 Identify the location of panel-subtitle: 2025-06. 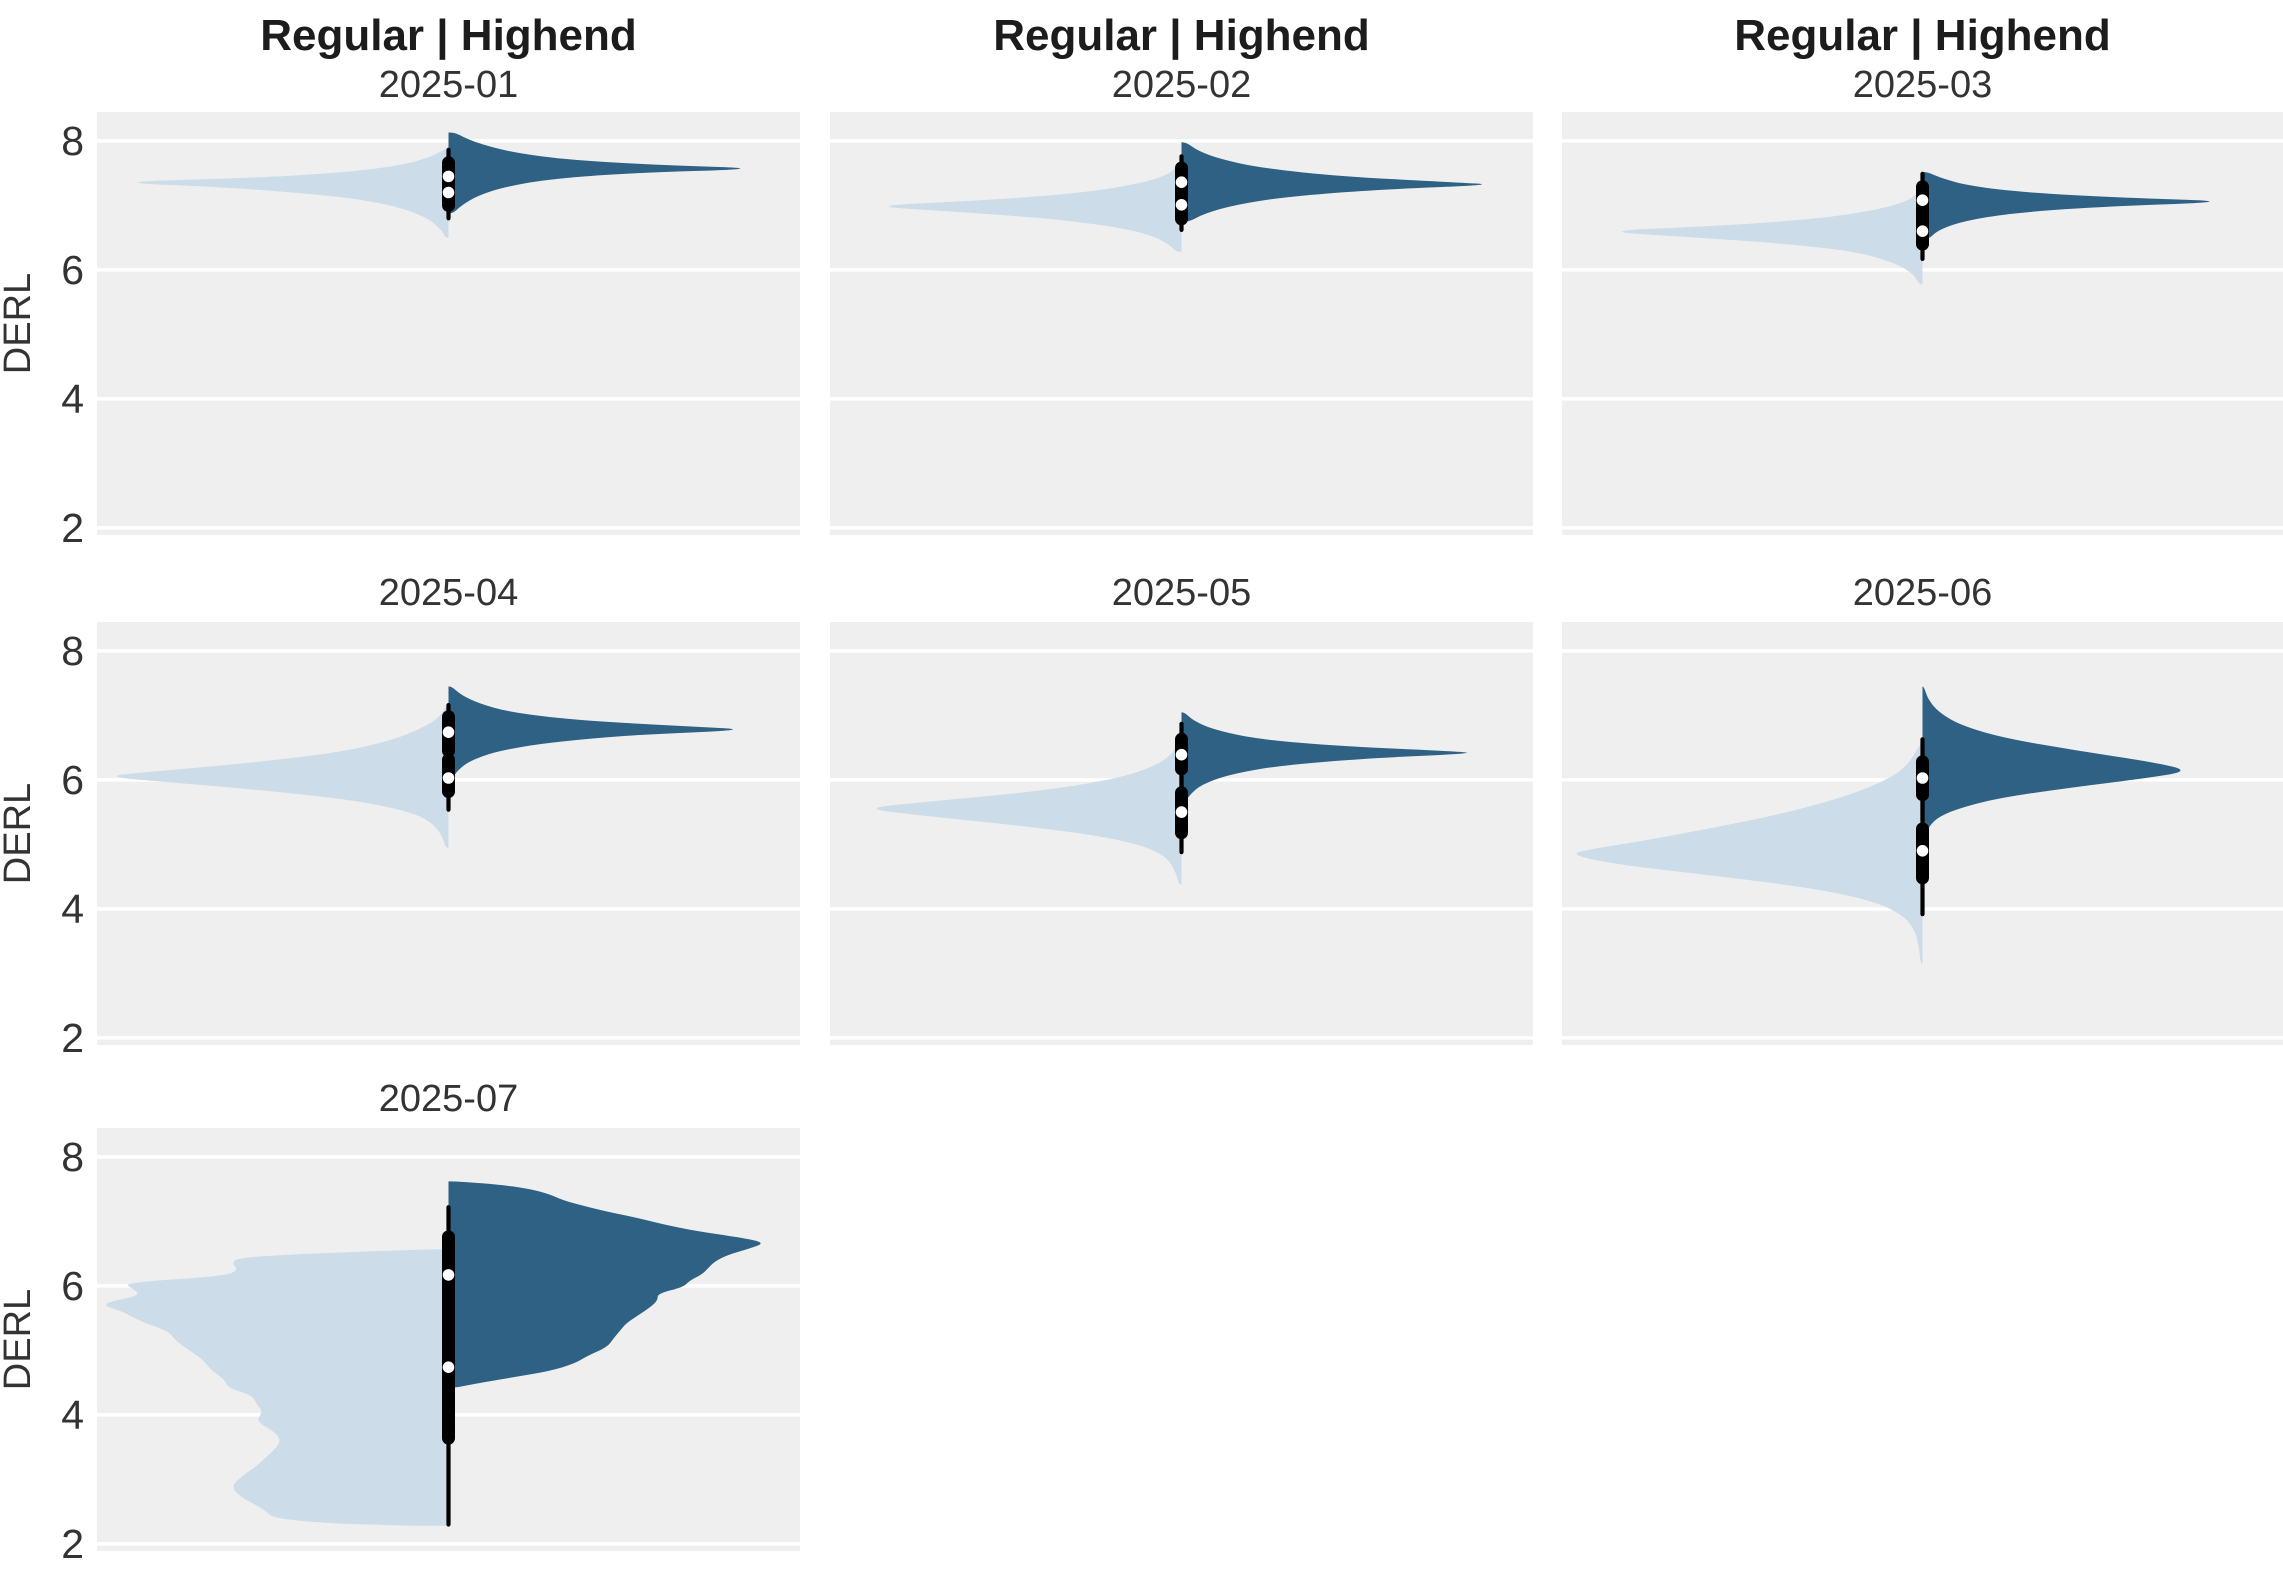
(1922, 593).